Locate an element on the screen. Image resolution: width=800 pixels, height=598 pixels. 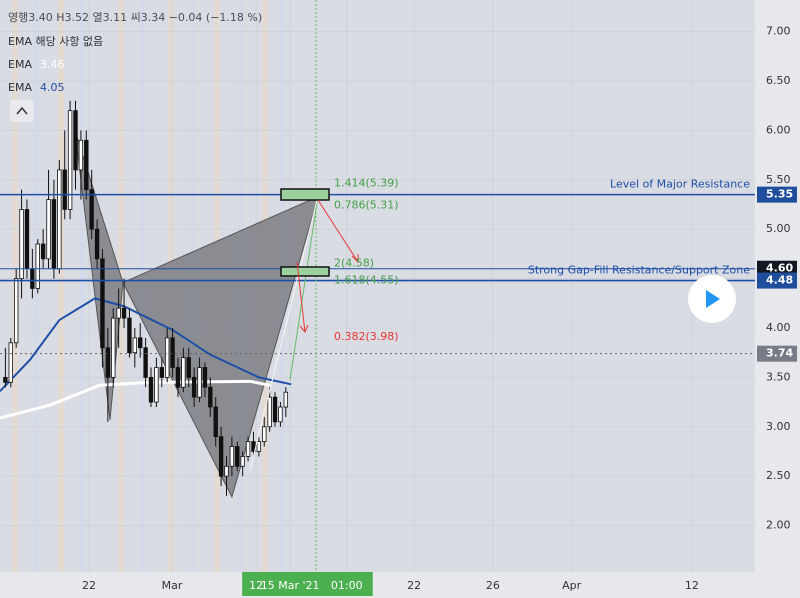
y-tick-label: 2.00 is located at coordinates (778, 525).